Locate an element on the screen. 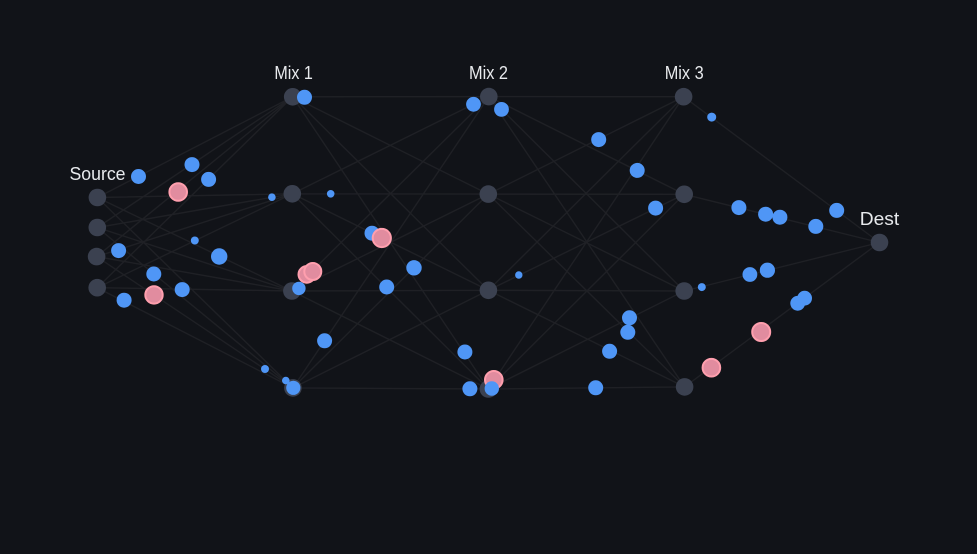  svg-text: Mix 3 is located at coordinates (684, 73).